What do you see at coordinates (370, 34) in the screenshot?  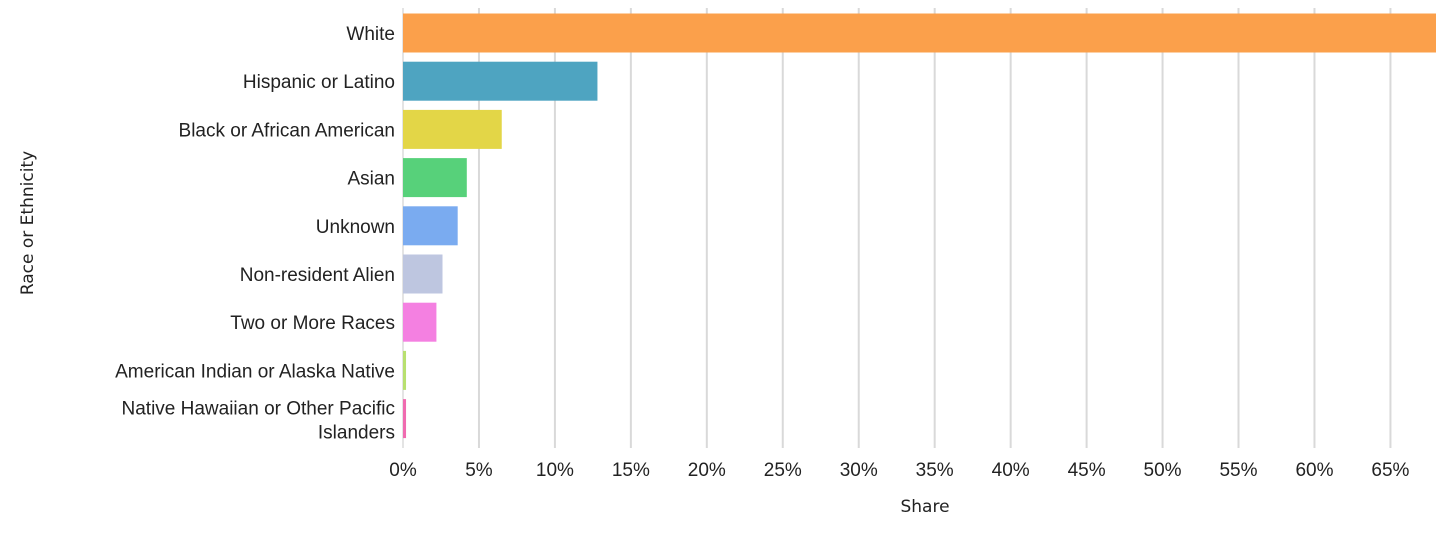 I see `category-label: White` at bounding box center [370, 34].